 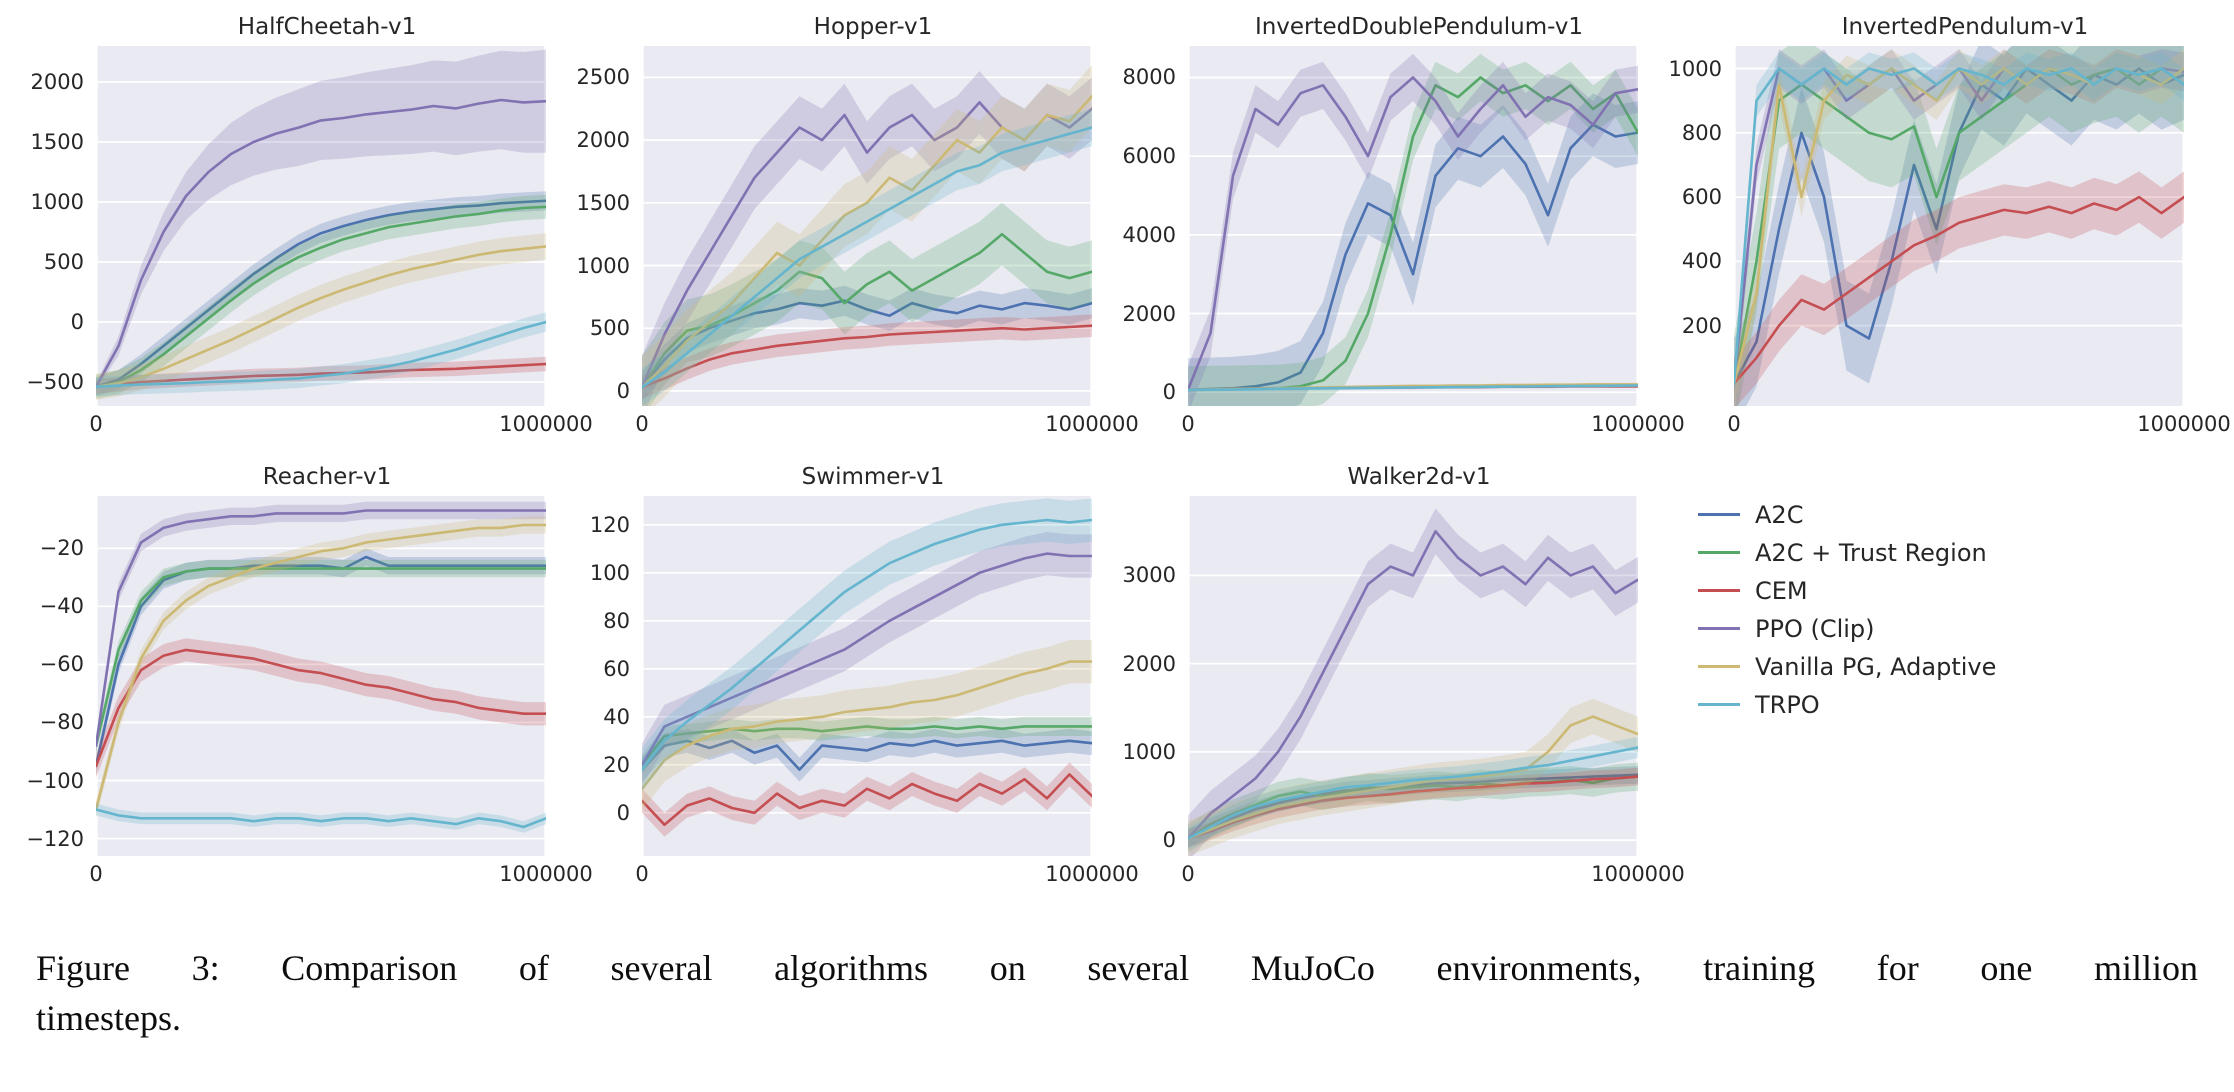 I want to click on legend-label: TRPO, so click(x=1787, y=704).